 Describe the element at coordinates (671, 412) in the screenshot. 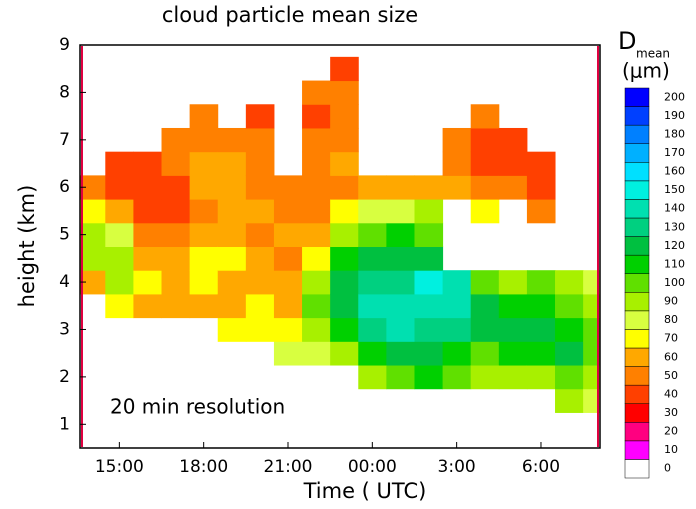

I see `colorbar-tick-label: 30` at that location.